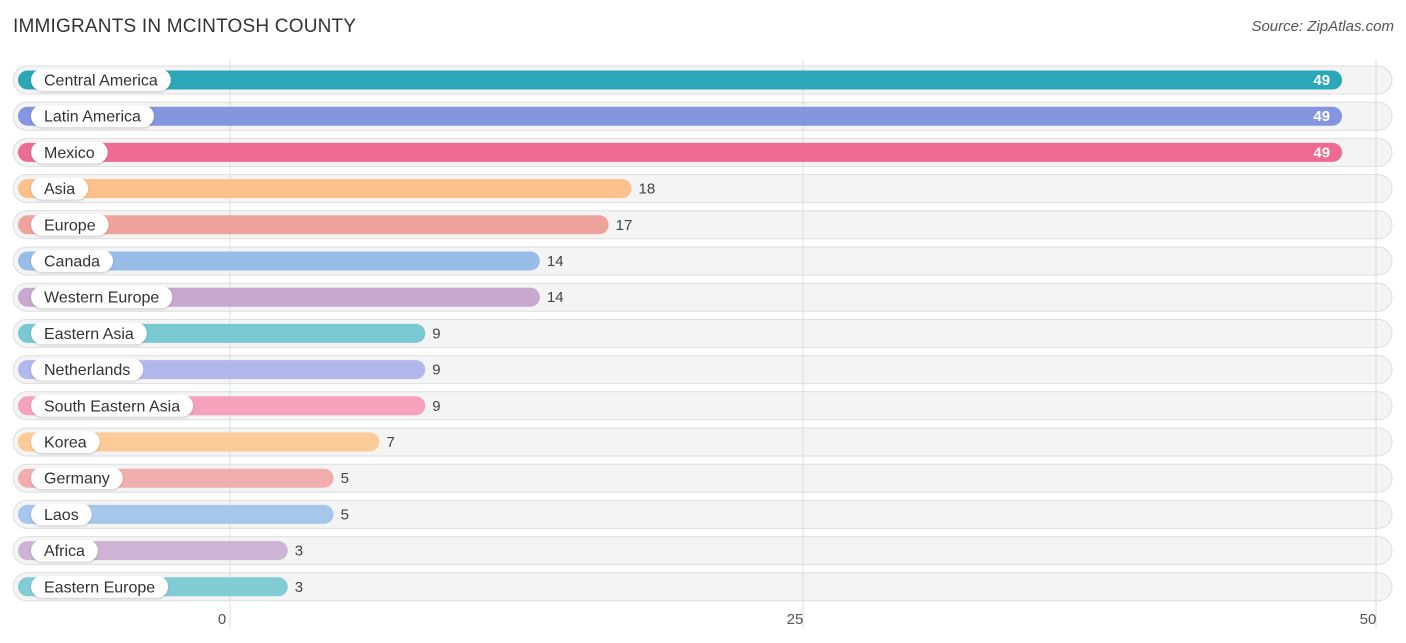 This screenshot has width=1406, height=643. I want to click on x-axis-ticks: 0 25 50, so click(797, 619).